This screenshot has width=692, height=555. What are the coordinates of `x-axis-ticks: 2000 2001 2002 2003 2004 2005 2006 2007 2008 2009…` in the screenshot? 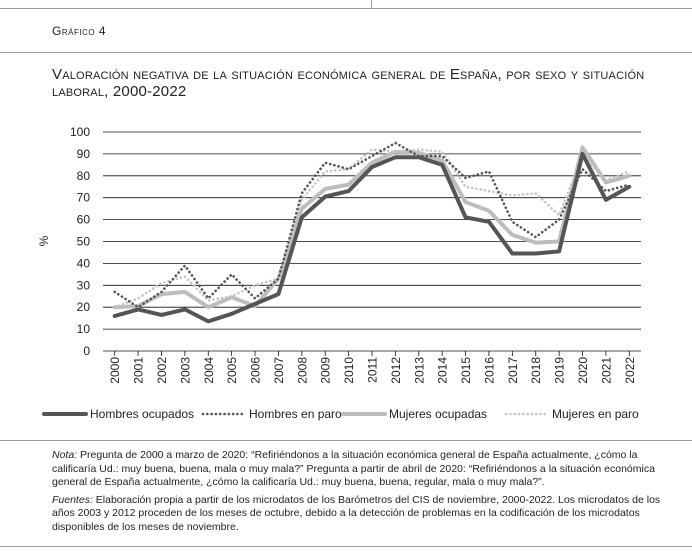 It's located at (372, 367).